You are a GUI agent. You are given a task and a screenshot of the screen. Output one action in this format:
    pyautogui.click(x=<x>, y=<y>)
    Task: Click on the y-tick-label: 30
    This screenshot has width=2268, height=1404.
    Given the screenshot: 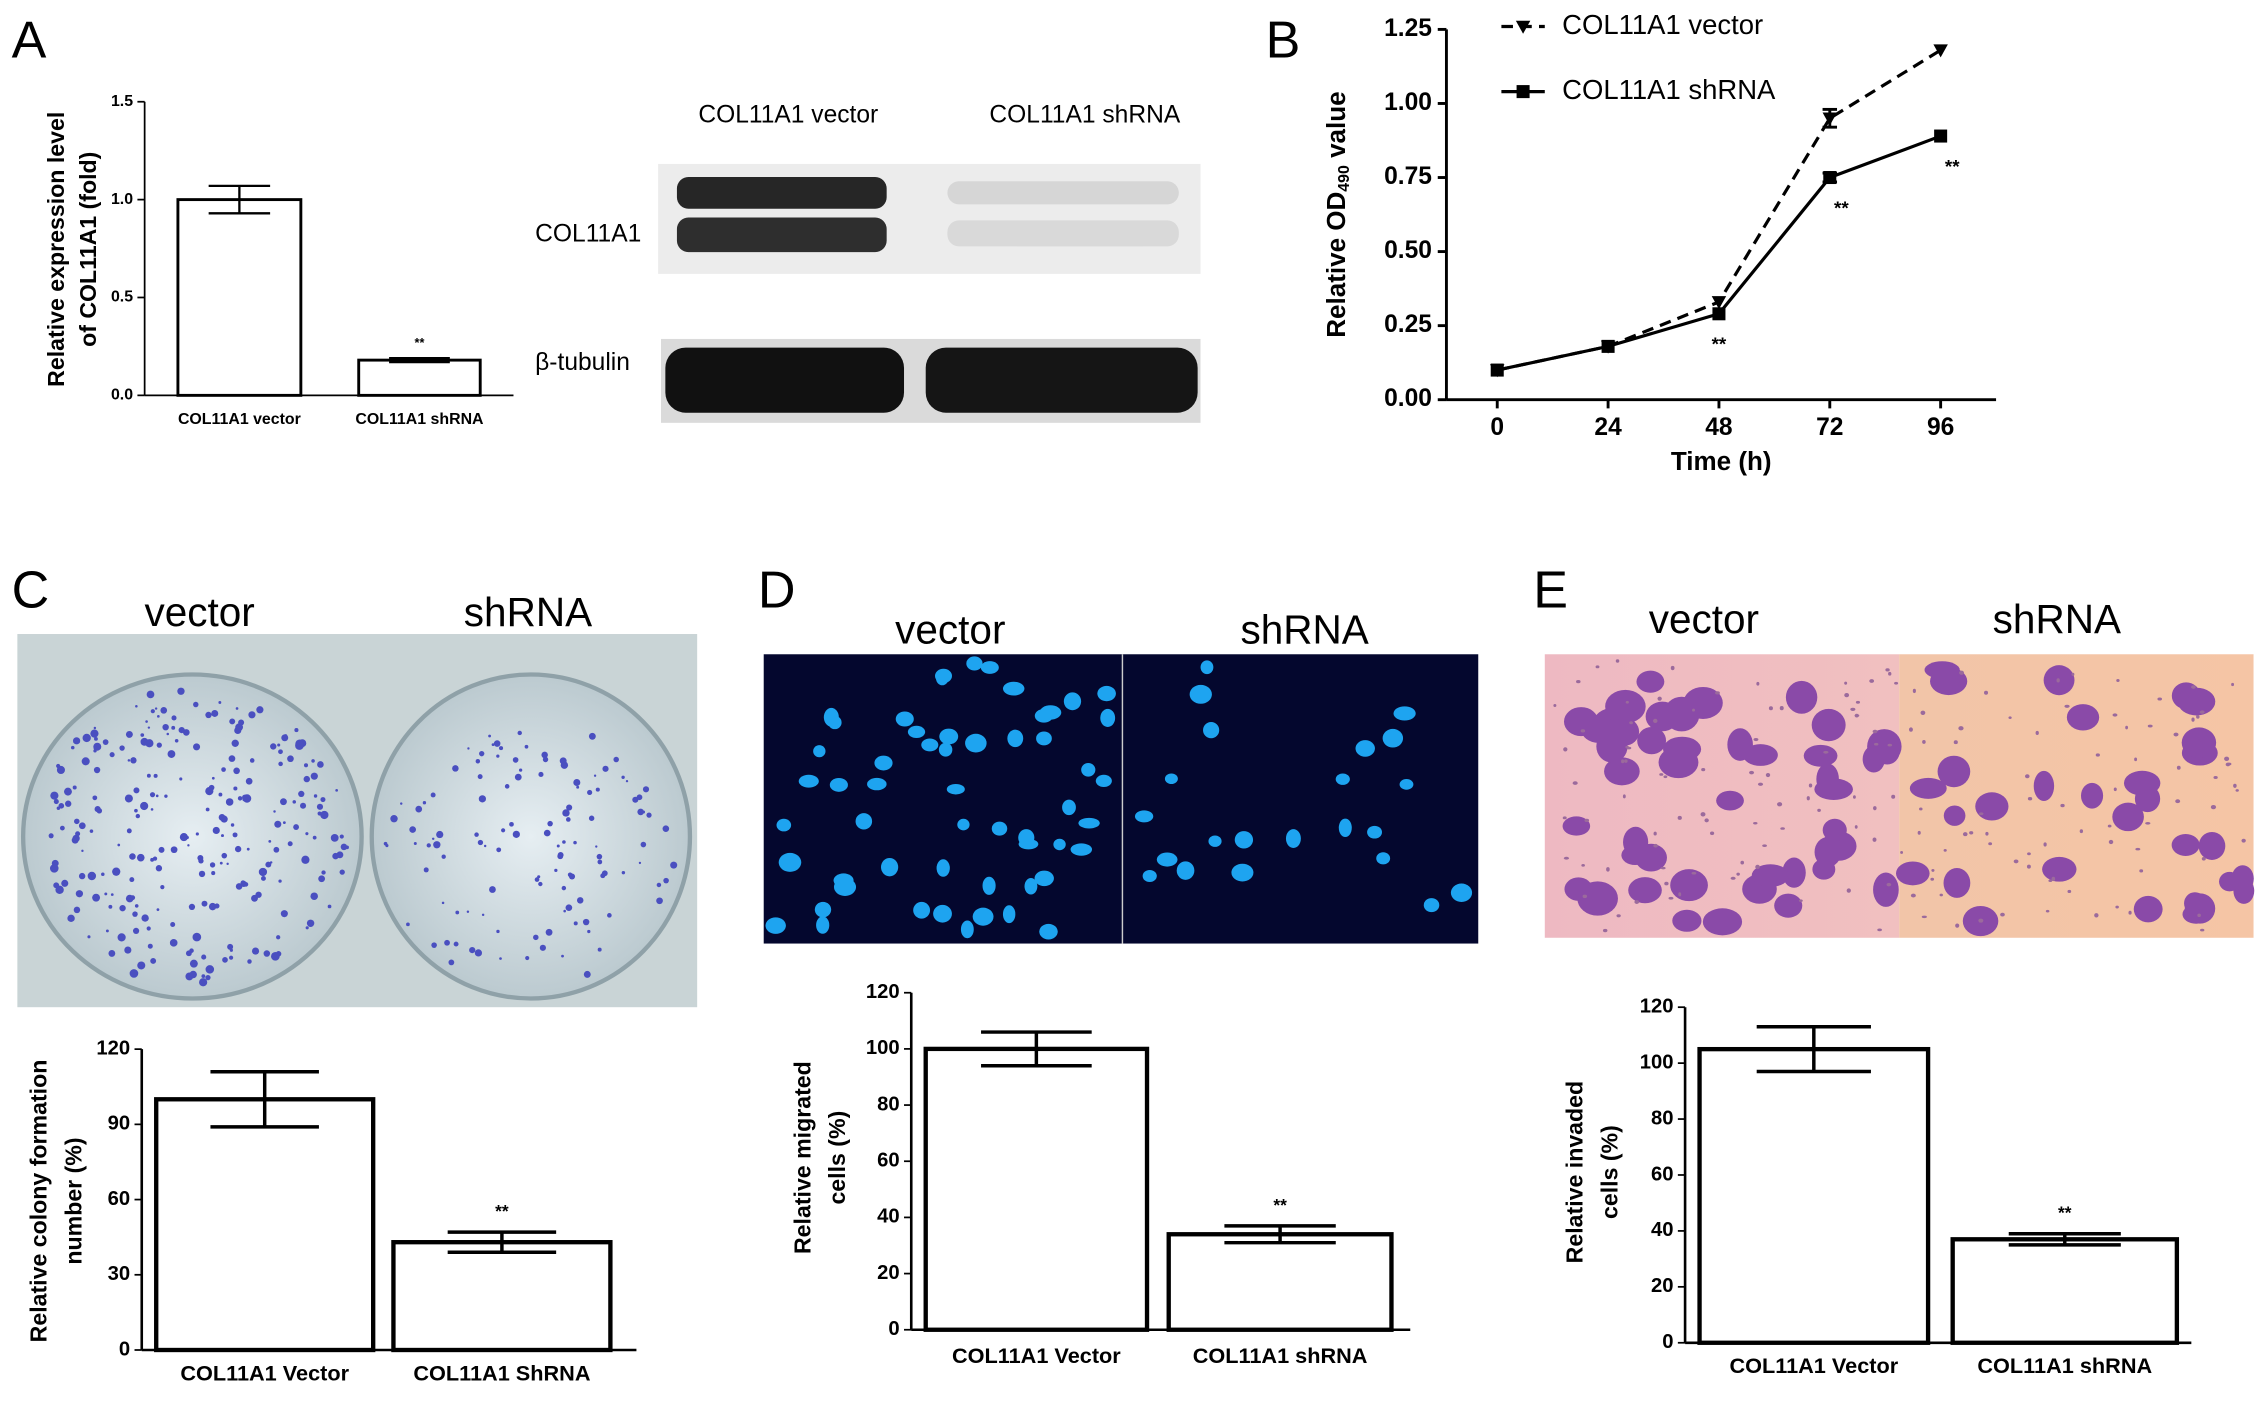 What is the action you would take?
    pyautogui.click(x=119, y=1274)
    